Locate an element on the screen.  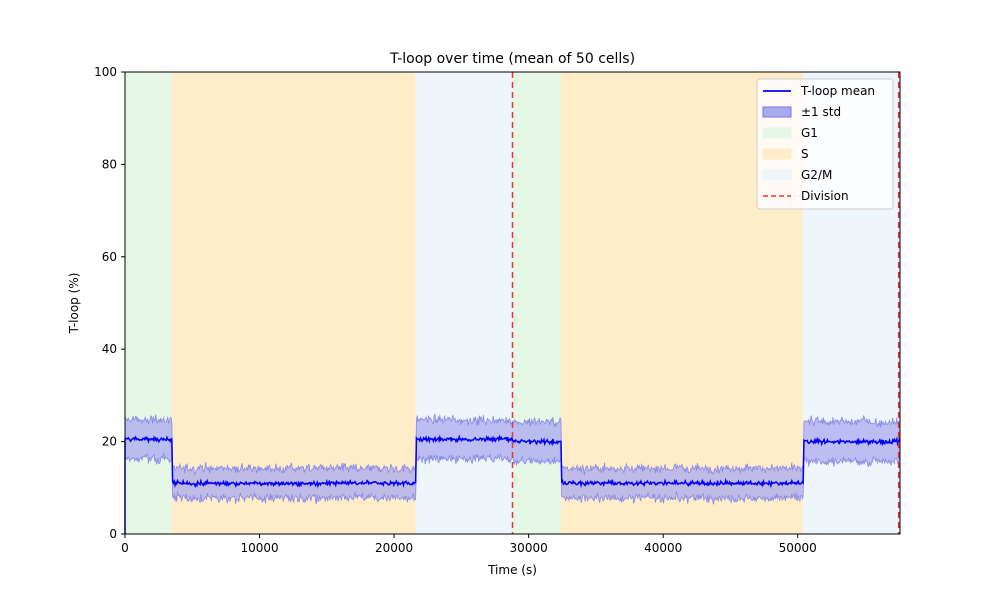
x-axis-ticks: 0 10000 20000 30000 40000 50000 is located at coordinates (469, 544).